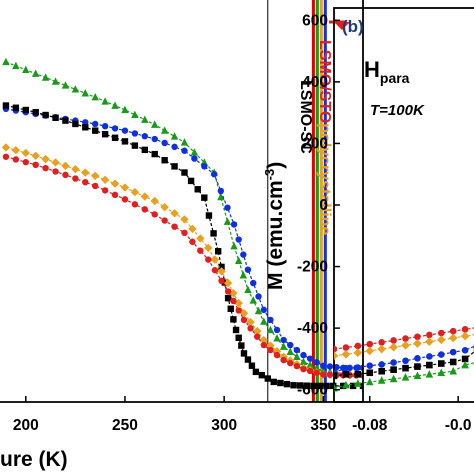  Describe the element at coordinates (353, 26) in the screenshot. I see `panel-b-label: (b)` at that location.